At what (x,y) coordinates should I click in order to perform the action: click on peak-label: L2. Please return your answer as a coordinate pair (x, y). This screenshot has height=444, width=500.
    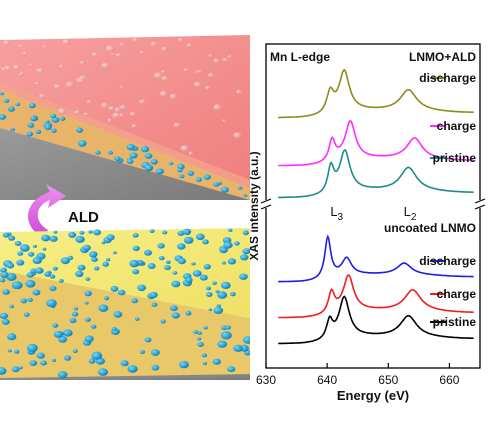
    Looking at the image, I should click on (410, 213).